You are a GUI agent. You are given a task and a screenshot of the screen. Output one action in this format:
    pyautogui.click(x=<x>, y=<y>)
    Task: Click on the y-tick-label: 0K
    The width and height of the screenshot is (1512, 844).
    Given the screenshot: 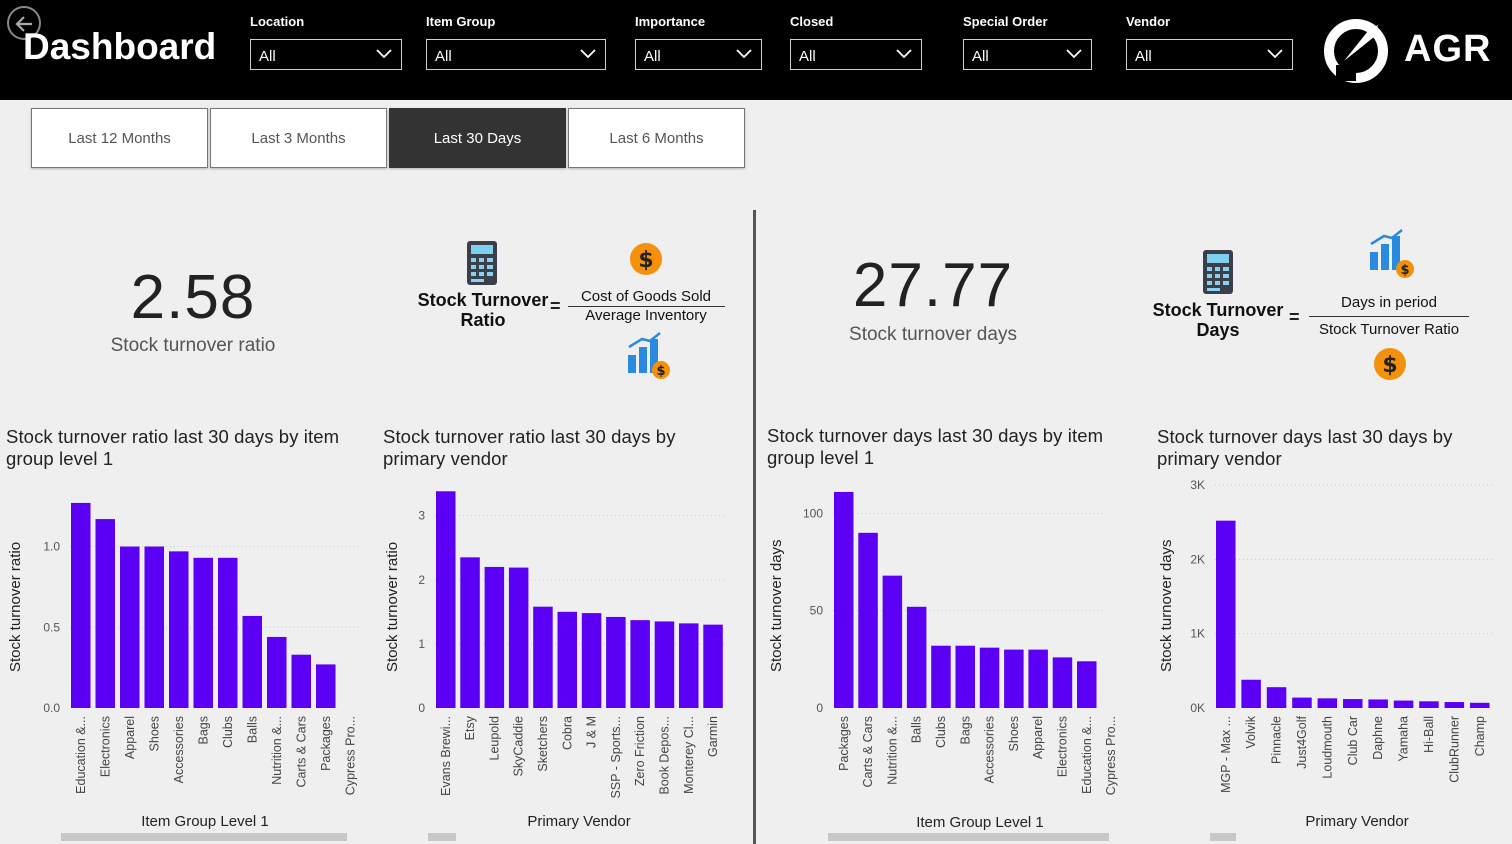 What is the action you would take?
    pyautogui.click(x=1197, y=708)
    